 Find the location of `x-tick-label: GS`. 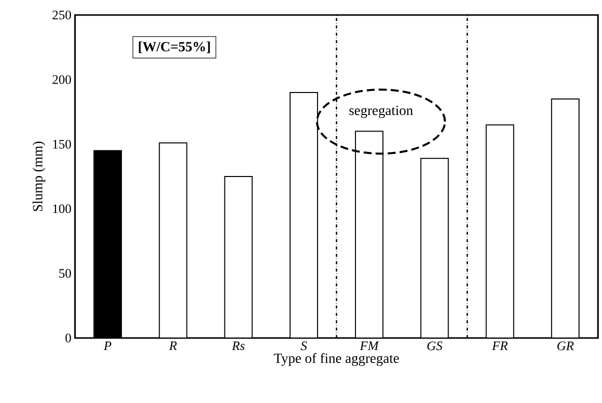

x-tick-label: GS is located at coordinates (434, 346).